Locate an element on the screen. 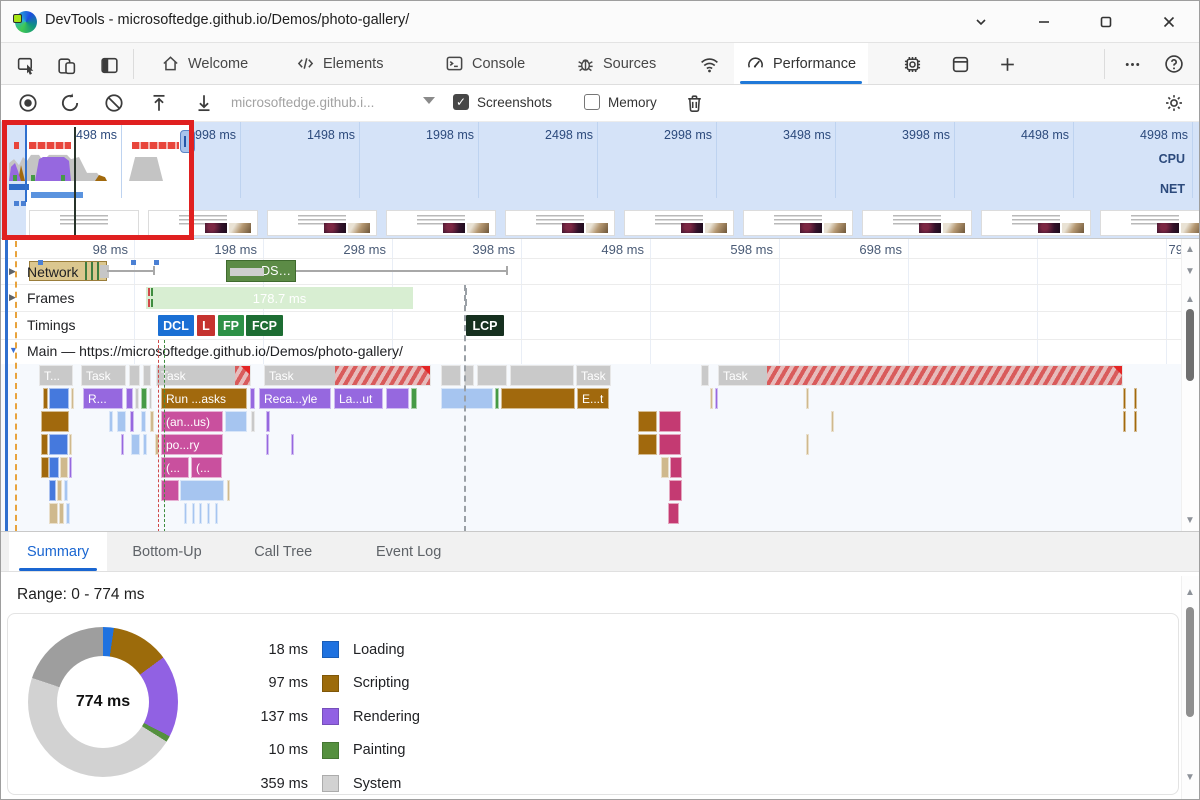  network-scroll-down-icon is located at coordinates (1190, 271).